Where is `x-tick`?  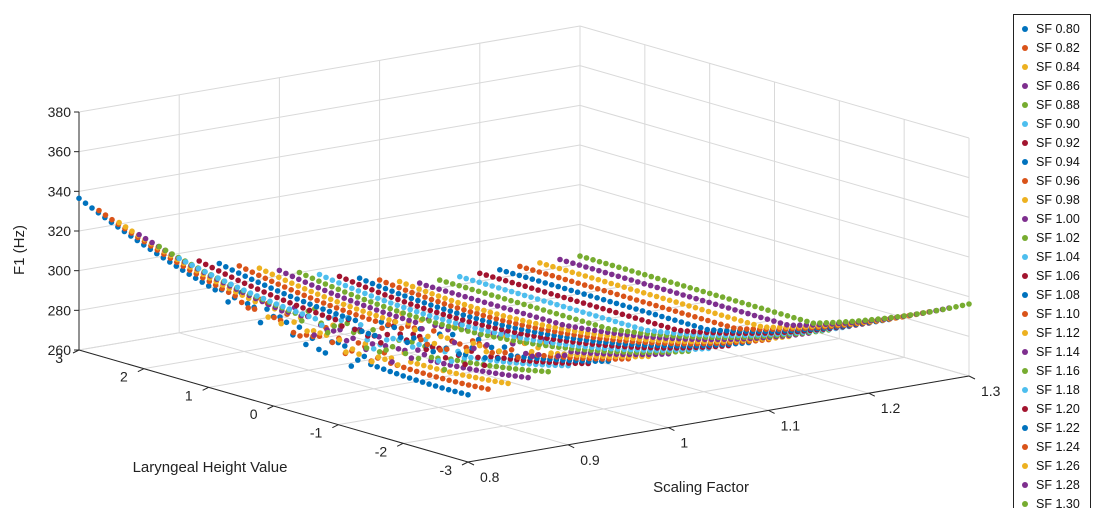
x-tick is located at coordinates (270, 407).